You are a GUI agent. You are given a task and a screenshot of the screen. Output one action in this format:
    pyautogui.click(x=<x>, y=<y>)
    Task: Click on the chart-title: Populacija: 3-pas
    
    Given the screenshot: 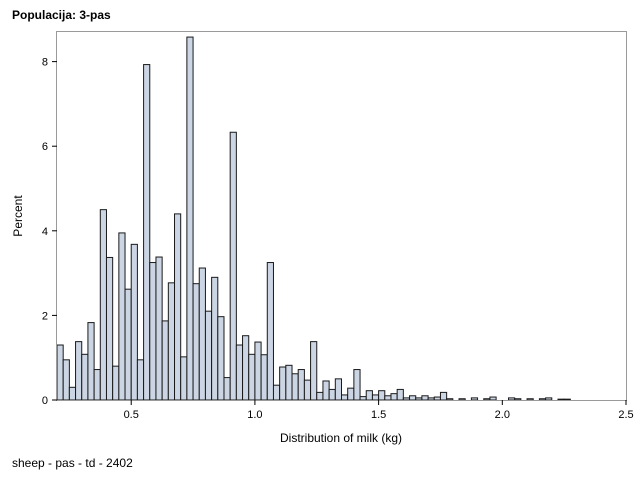 What is the action you would take?
    pyautogui.click(x=61, y=15)
    